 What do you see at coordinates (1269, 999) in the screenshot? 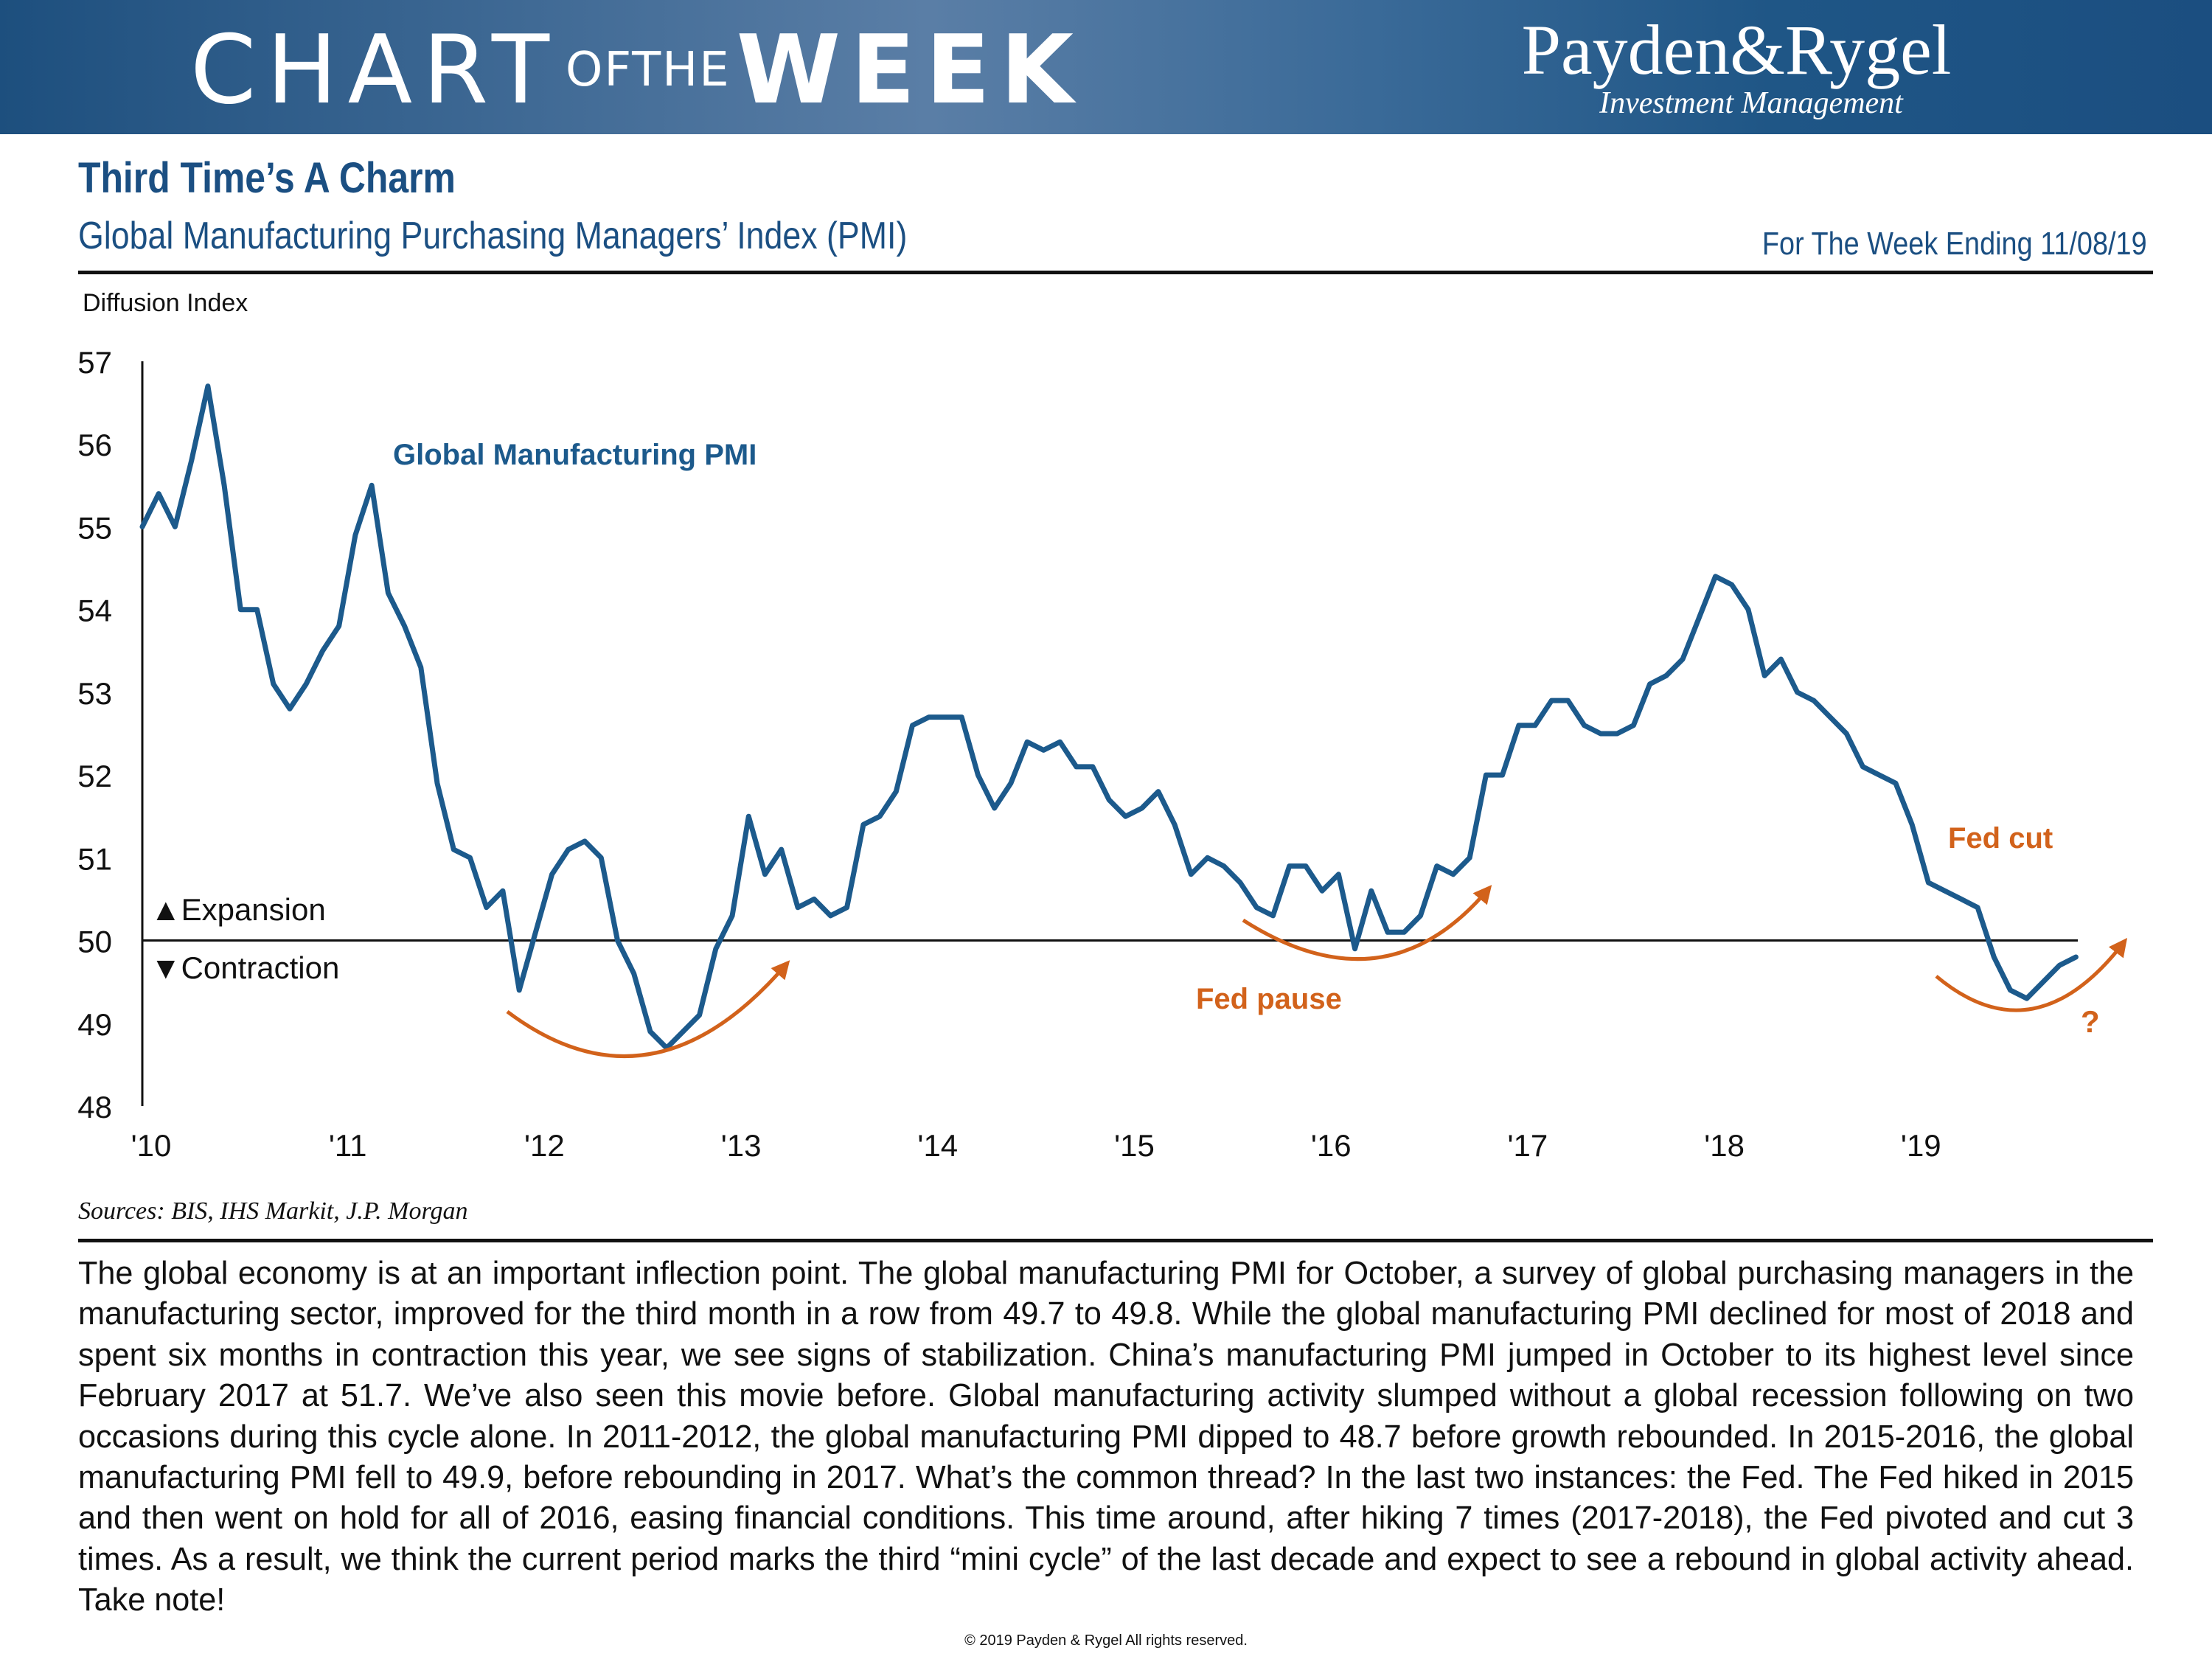
I see `fed-pause-label: Fed pause` at bounding box center [1269, 999].